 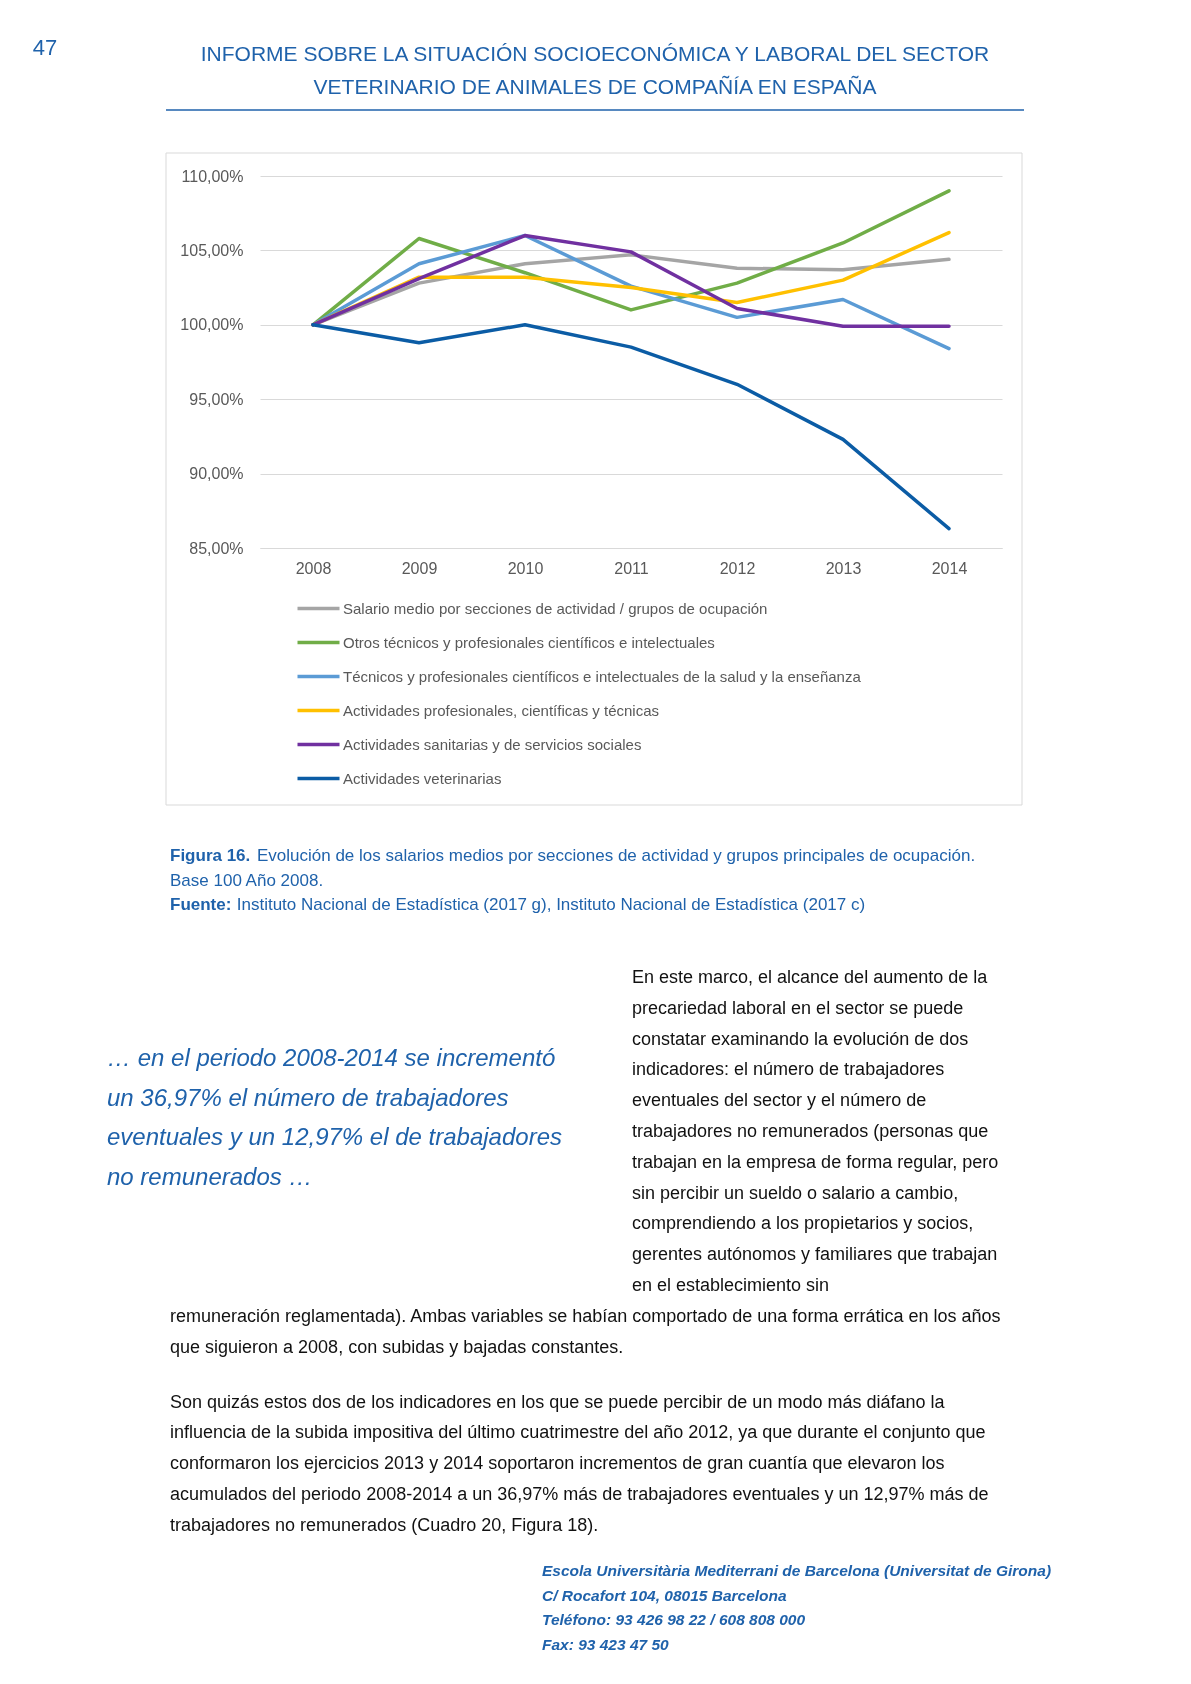 I want to click on x-tick-label: 2011, so click(x=631, y=568).